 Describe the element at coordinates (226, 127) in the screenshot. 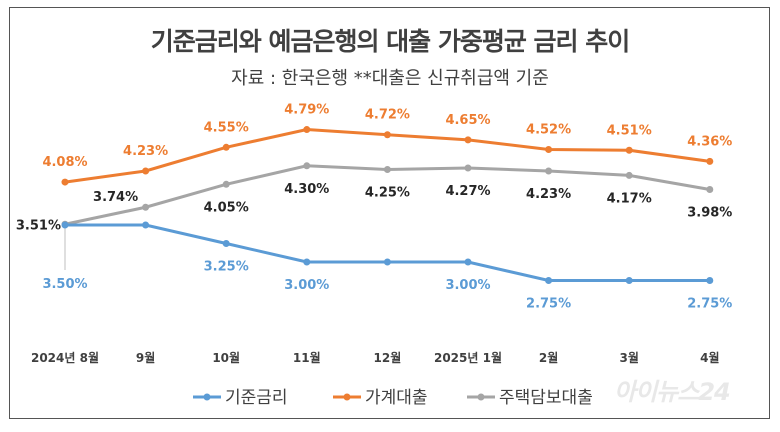

I see `data-label: 4.55%` at that location.